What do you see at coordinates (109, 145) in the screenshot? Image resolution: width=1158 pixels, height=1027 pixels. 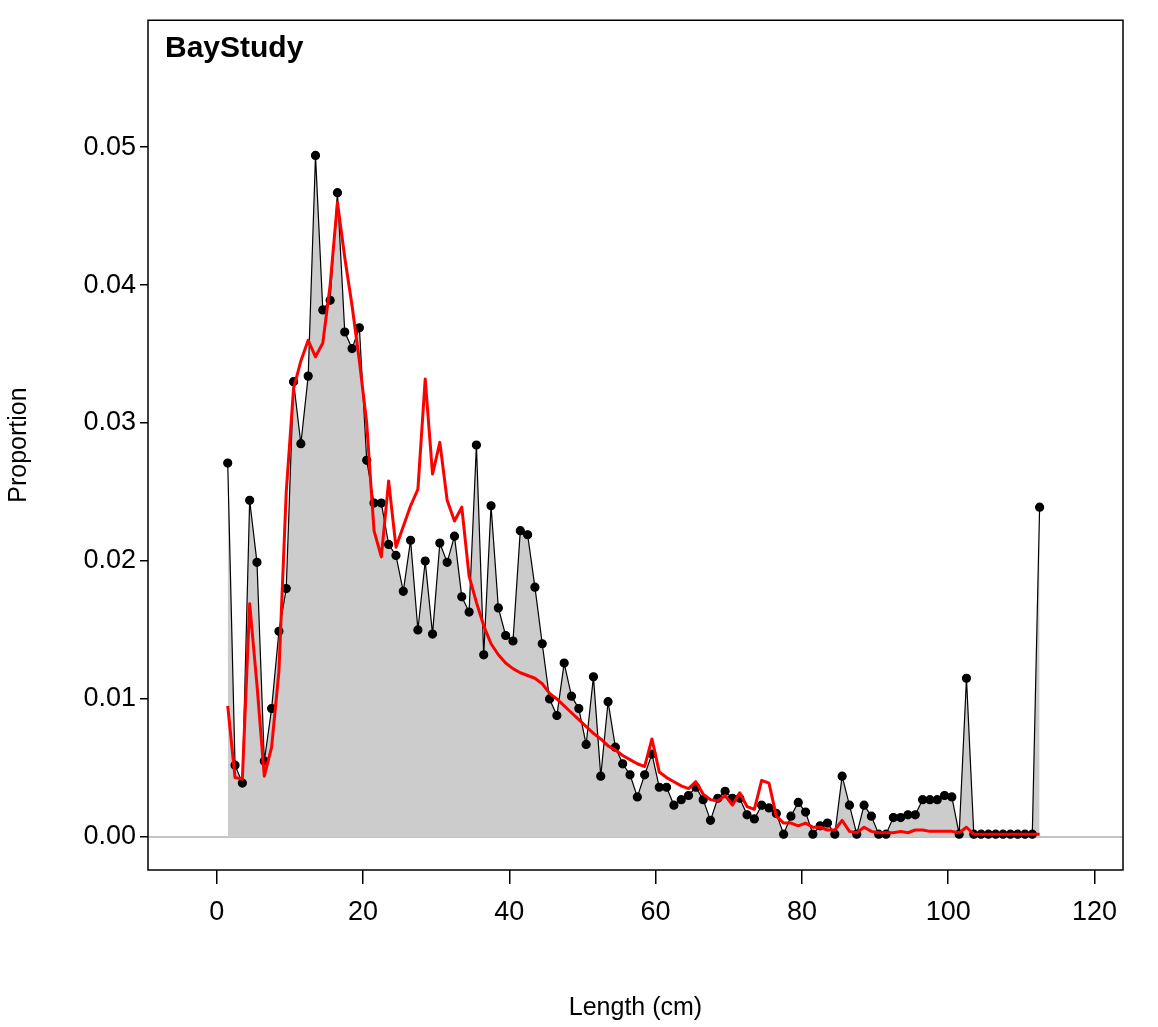 I see `y-tick-label: 0.05` at bounding box center [109, 145].